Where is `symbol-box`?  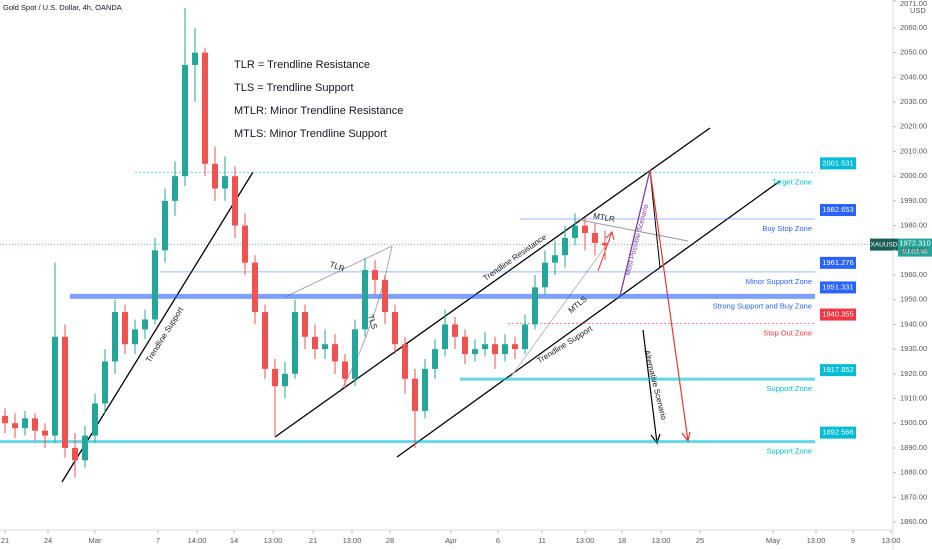 symbol-box is located at coordinates (884, 244).